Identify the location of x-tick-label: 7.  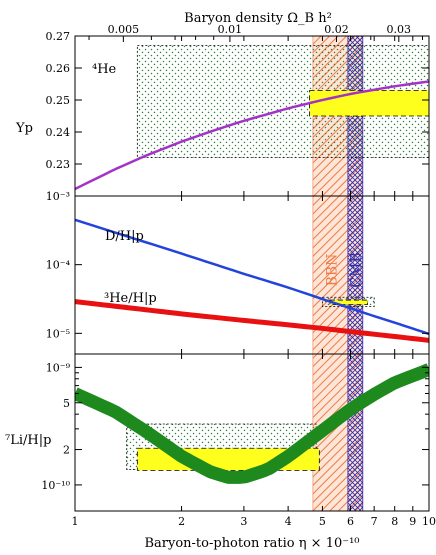
(374, 521).